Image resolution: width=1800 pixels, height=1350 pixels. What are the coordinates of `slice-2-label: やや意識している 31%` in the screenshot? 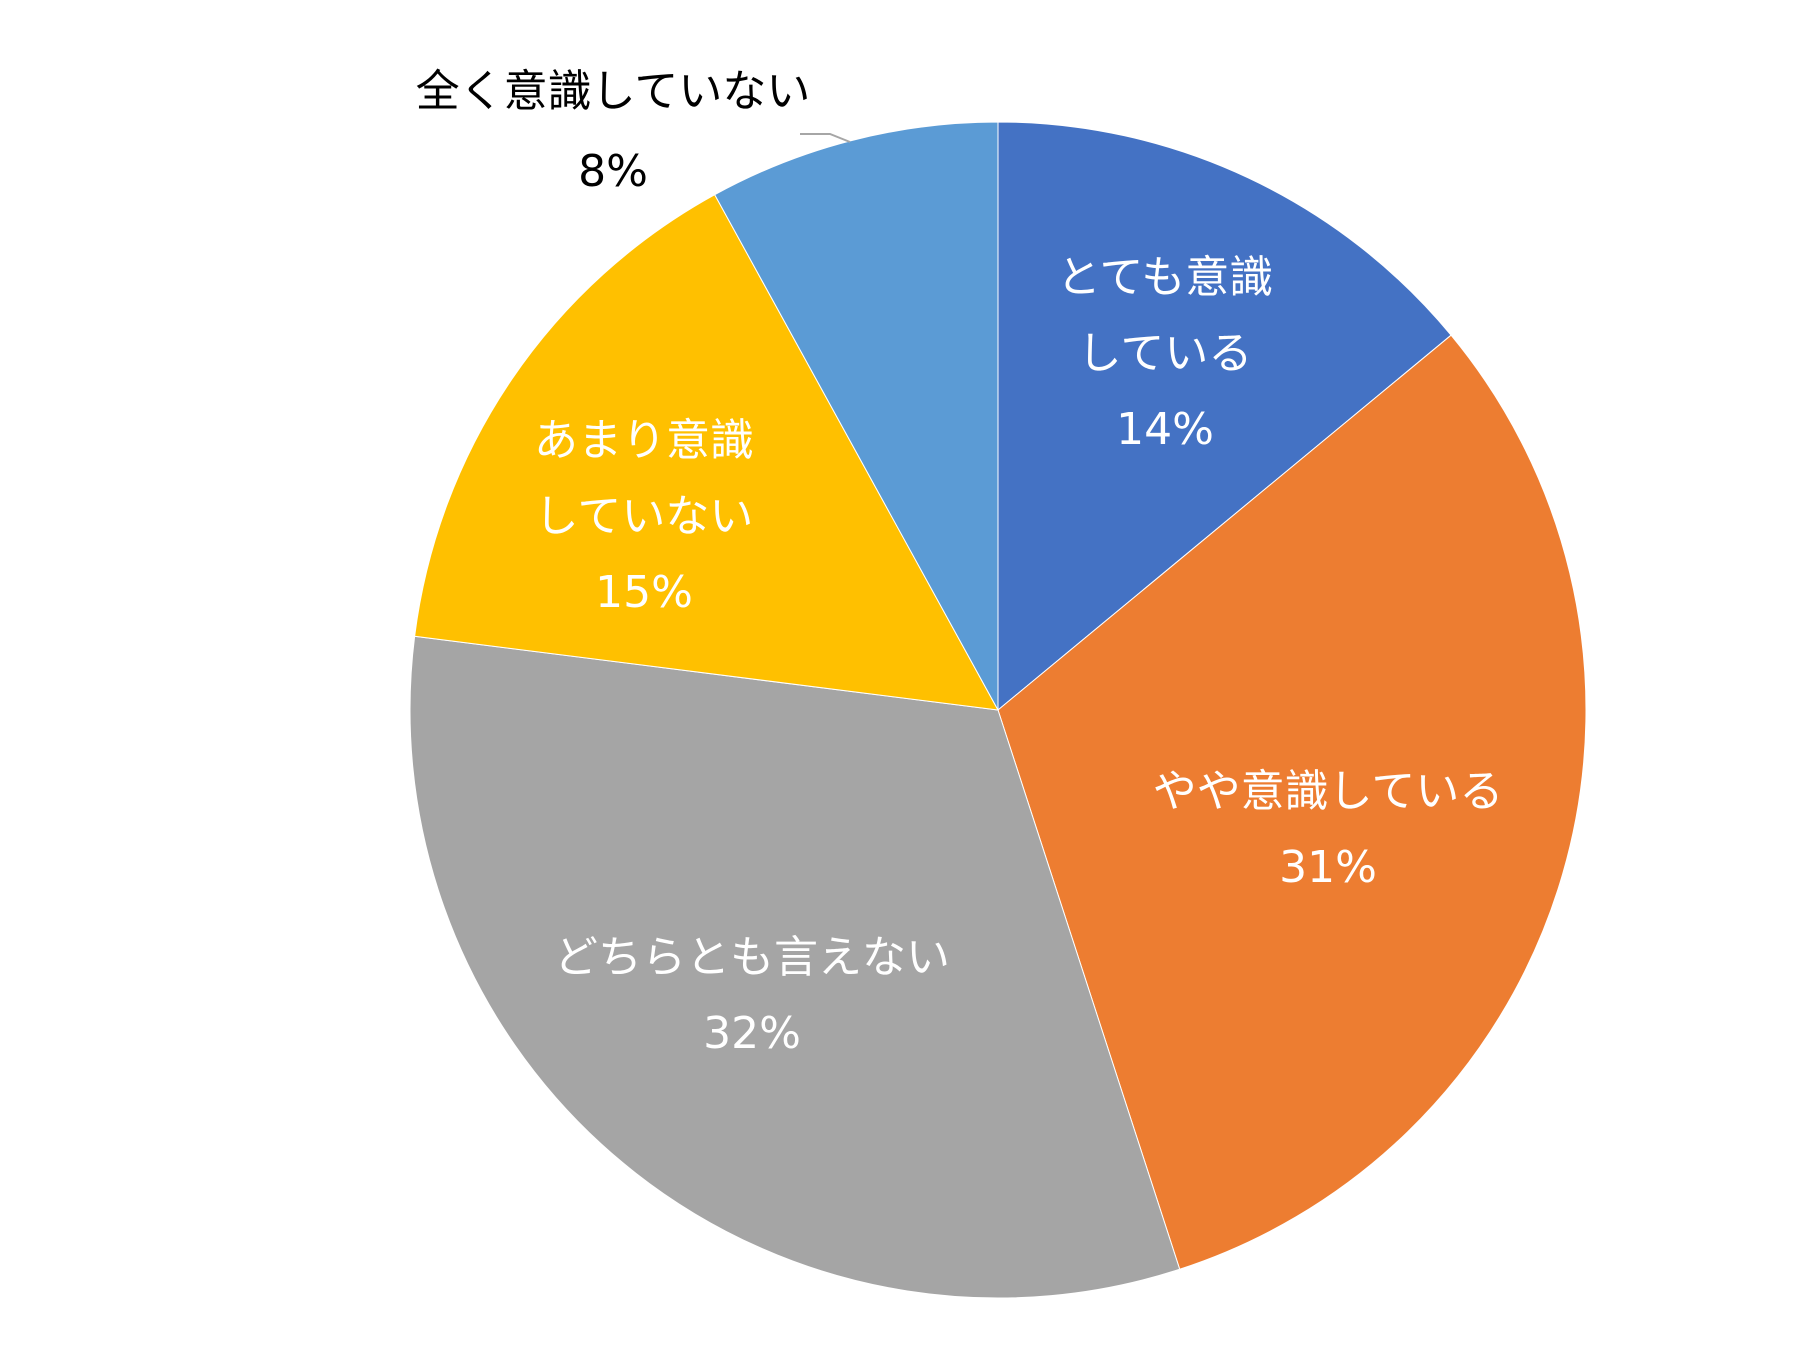 It's located at (1328, 829).